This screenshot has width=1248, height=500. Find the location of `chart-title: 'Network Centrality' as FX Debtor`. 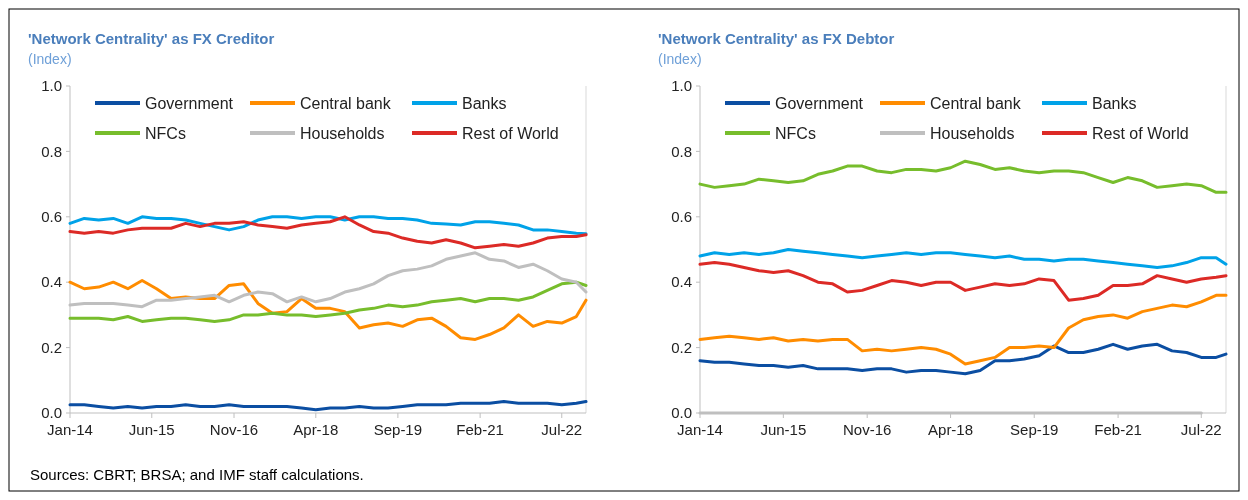

chart-title: 'Network Centrality' as FX Debtor is located at coordinates (776, 38).